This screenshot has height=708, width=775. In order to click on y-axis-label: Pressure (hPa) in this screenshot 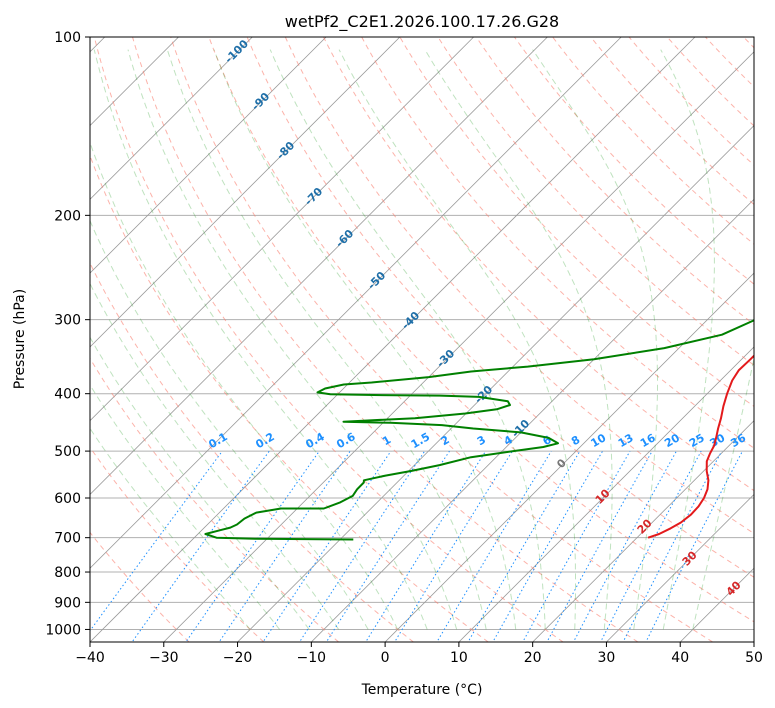, I will do `click(20, 339)`.